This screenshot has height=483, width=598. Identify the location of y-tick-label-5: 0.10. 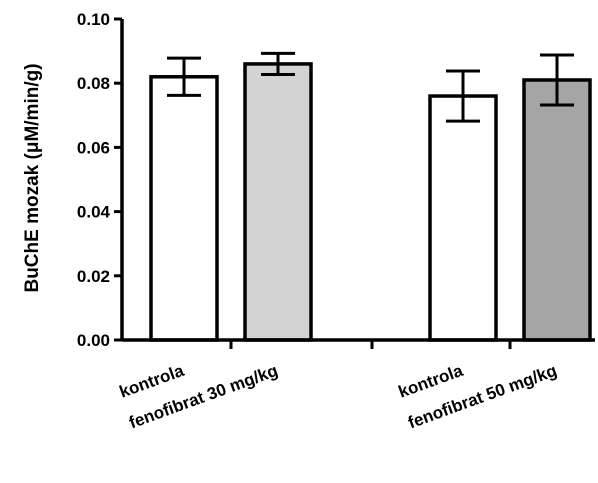
(93, 19).